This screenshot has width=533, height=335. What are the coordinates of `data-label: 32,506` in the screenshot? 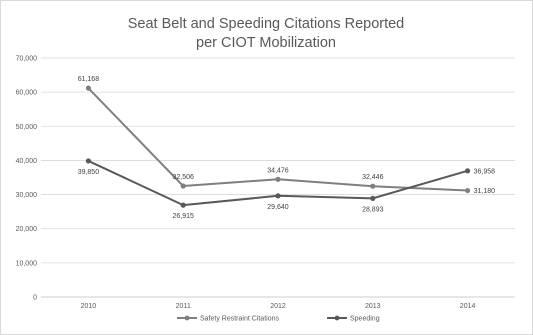 It's located at (183, 177).